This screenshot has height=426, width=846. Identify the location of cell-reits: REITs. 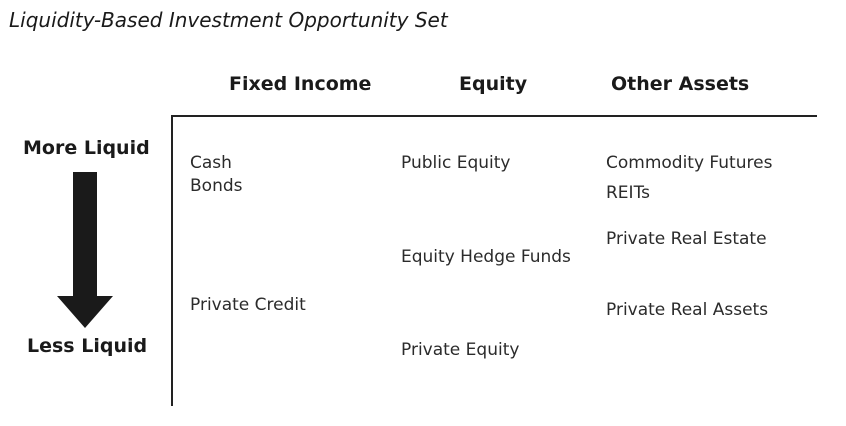
(628, 193).